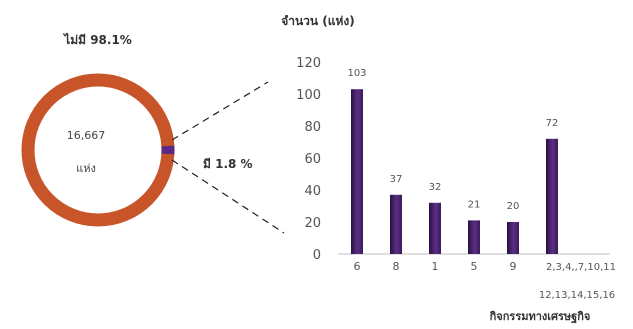 This screenshot has width=633, height=329. What do you see at coordinates (318, 21) in the screenshot?
I see `bar-chart-title: จำนวน (แห่ง)` at bounding box center [318, 21].